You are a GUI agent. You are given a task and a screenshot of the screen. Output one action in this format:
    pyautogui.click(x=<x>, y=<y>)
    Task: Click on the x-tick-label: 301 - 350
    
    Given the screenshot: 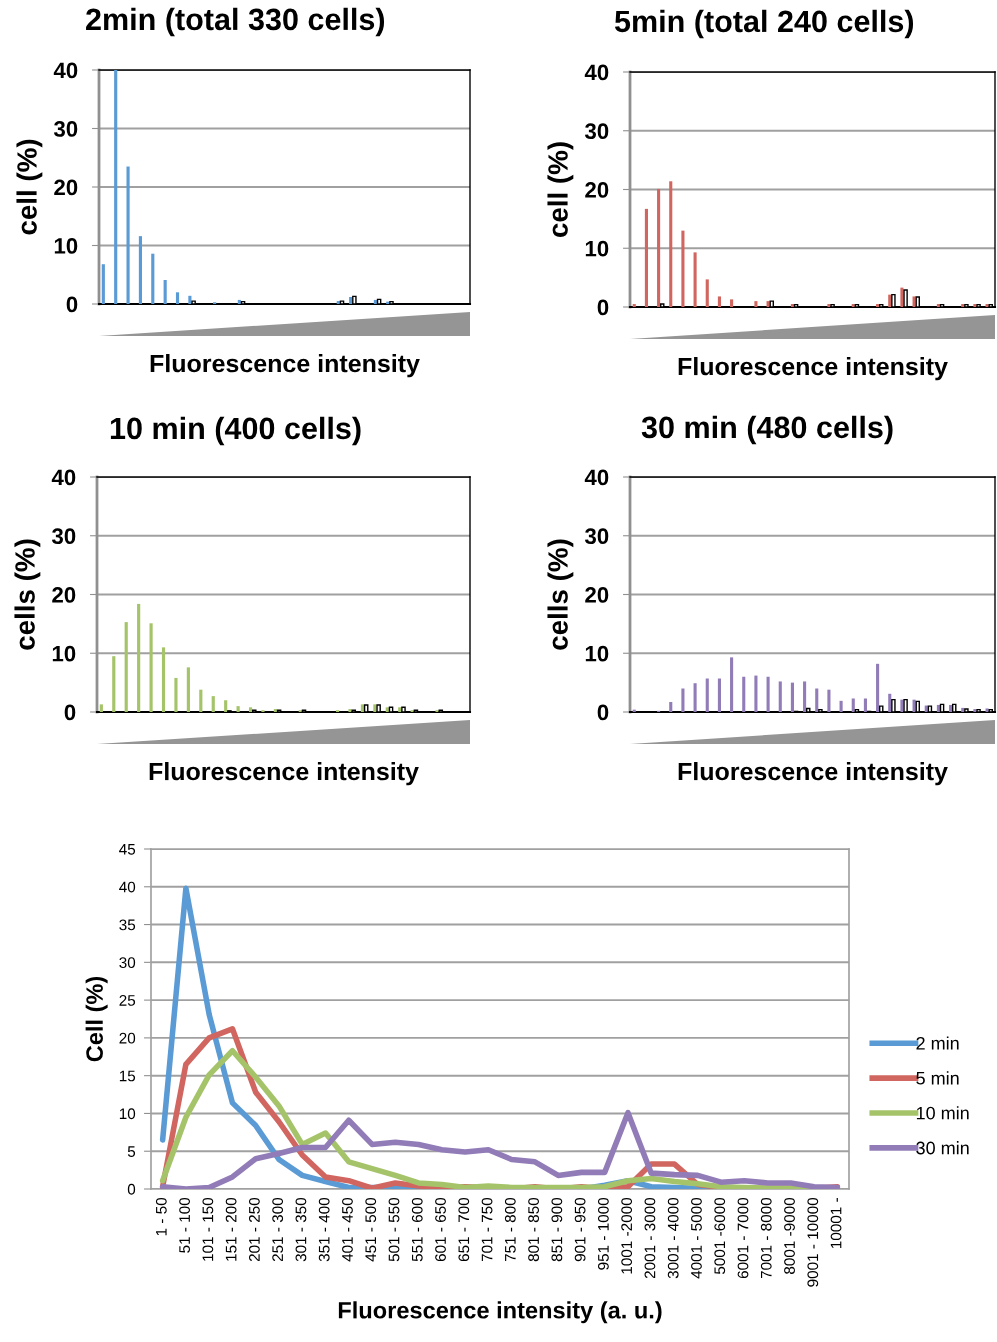 What is the action you would take?
    pyautogui.click(x=301, y=1229)
    